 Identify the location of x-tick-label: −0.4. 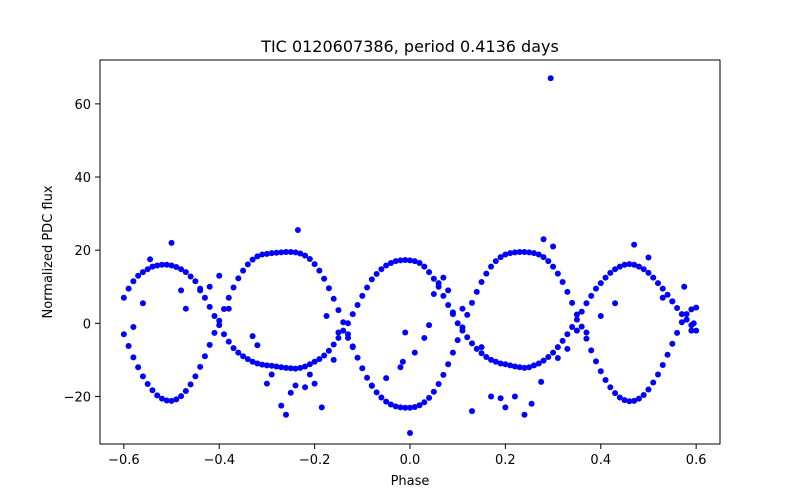
(219, 460).